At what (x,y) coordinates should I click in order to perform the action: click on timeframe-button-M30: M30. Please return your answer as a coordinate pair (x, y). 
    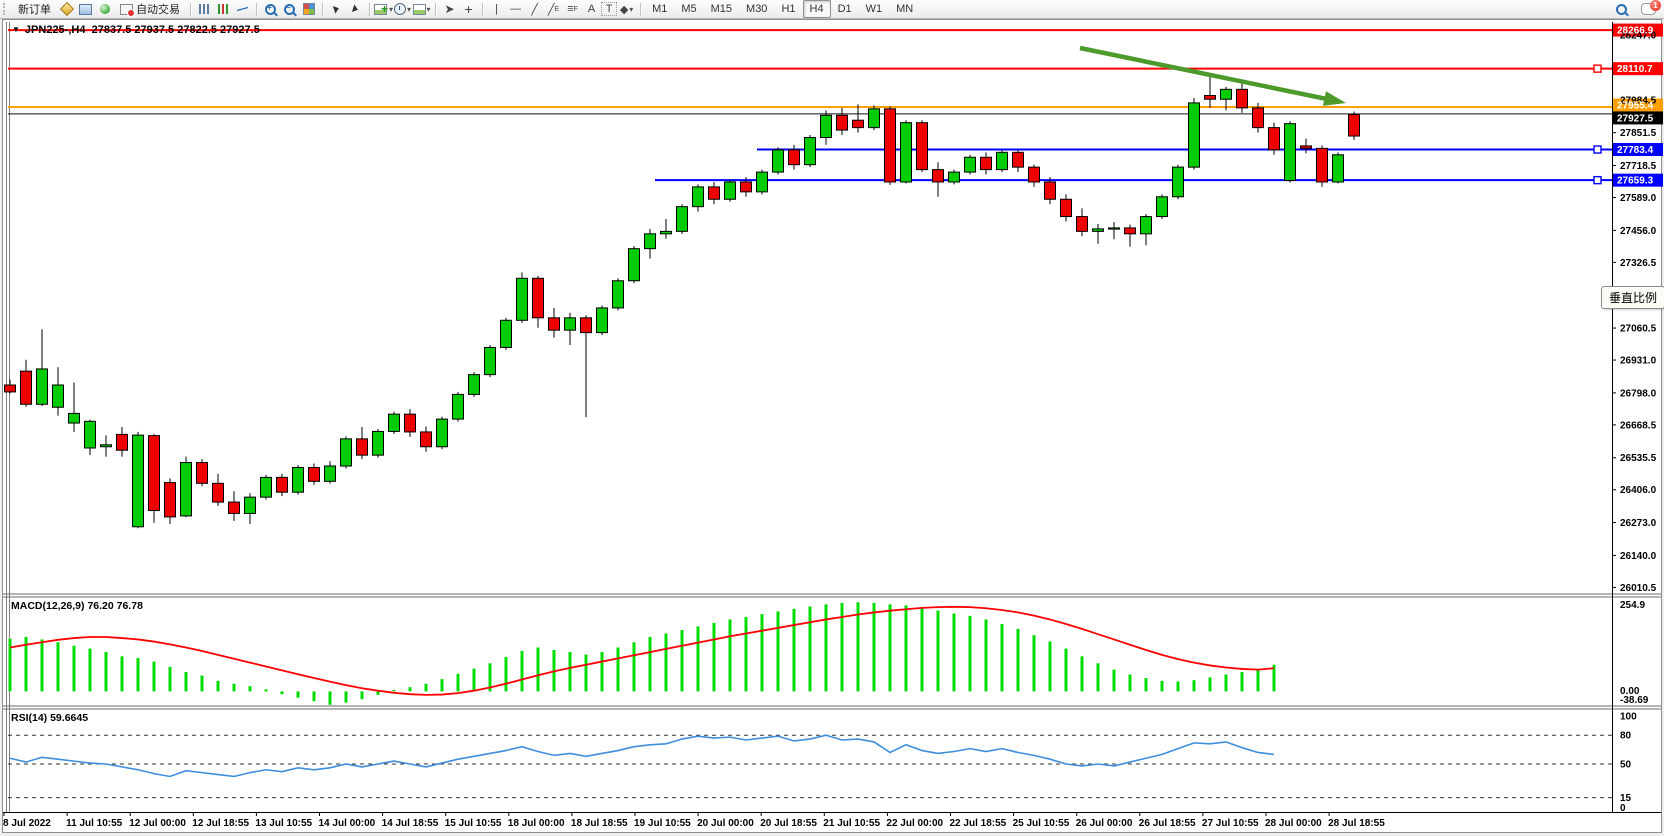
    Looking at the image, I should click on (757, 9).